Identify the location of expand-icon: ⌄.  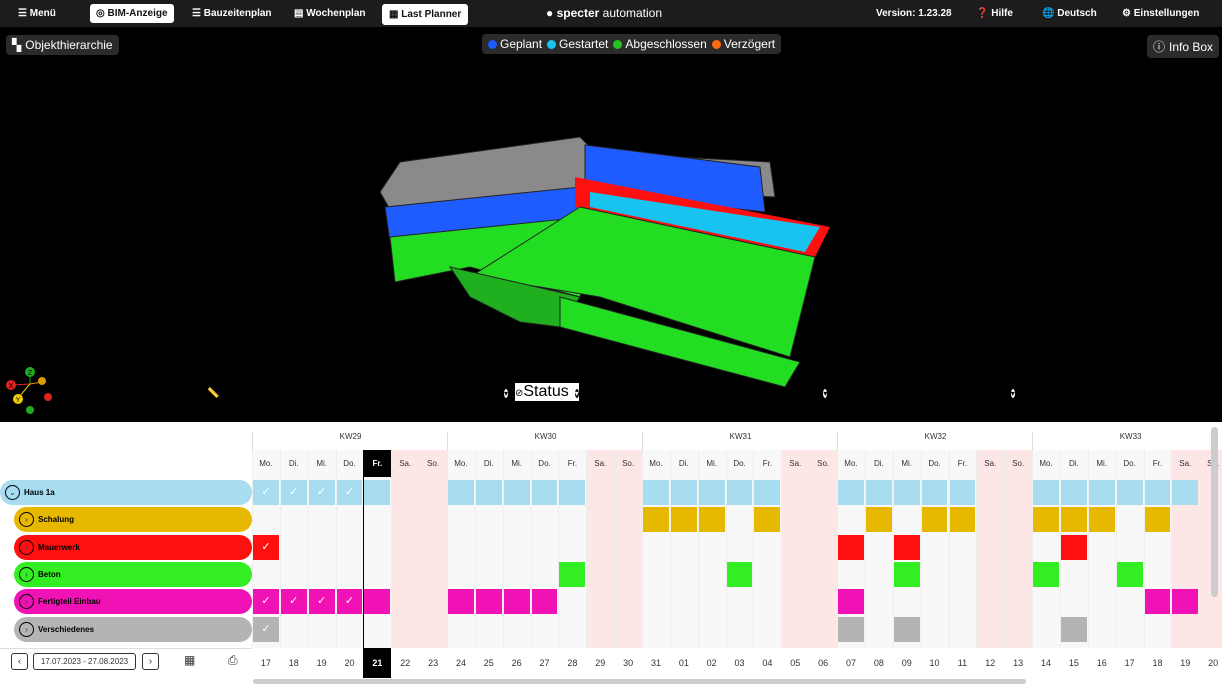
(12, 492).